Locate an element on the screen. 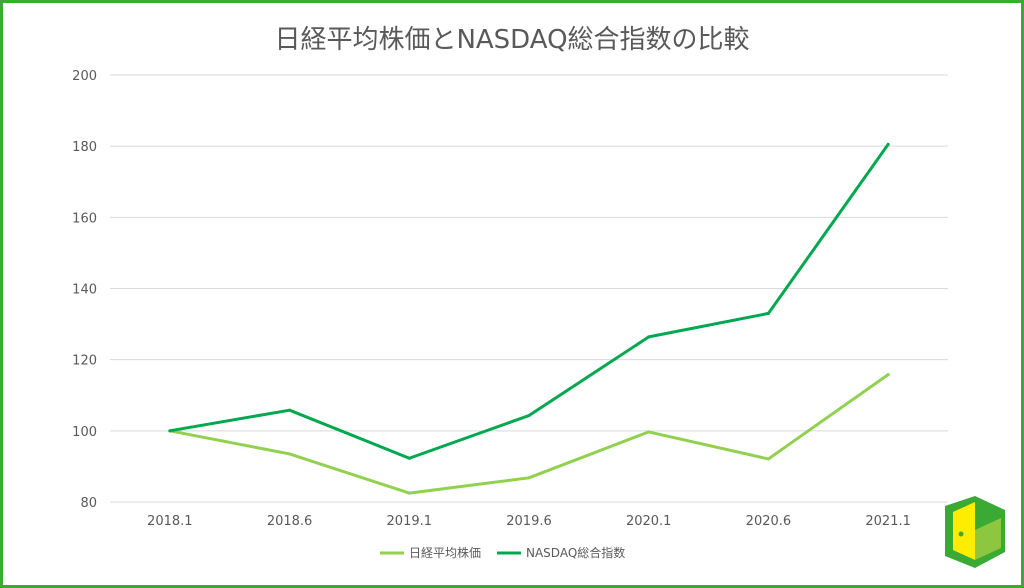 This screenshot has height=588, width=1024. y-tick-label: 140 is located at coordinates (84, 290).